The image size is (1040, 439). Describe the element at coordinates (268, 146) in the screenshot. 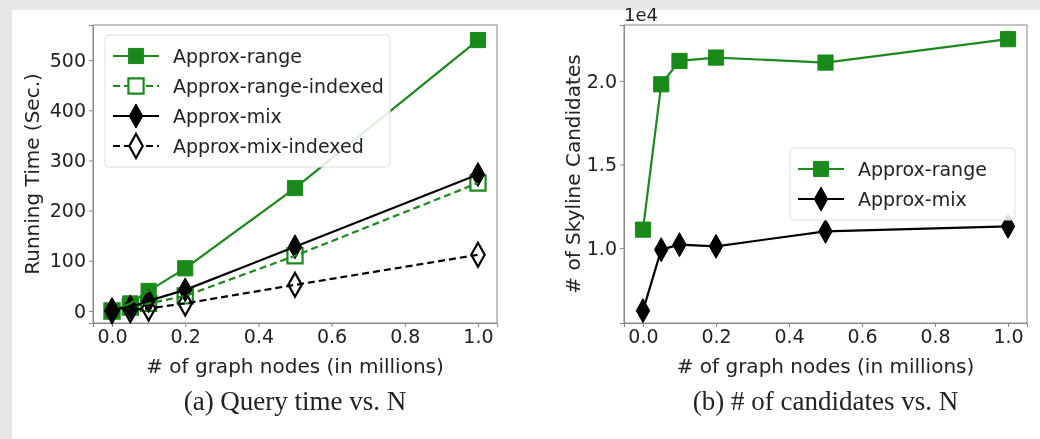

I see `legend-label: Approx-mix-indexed` at that location.